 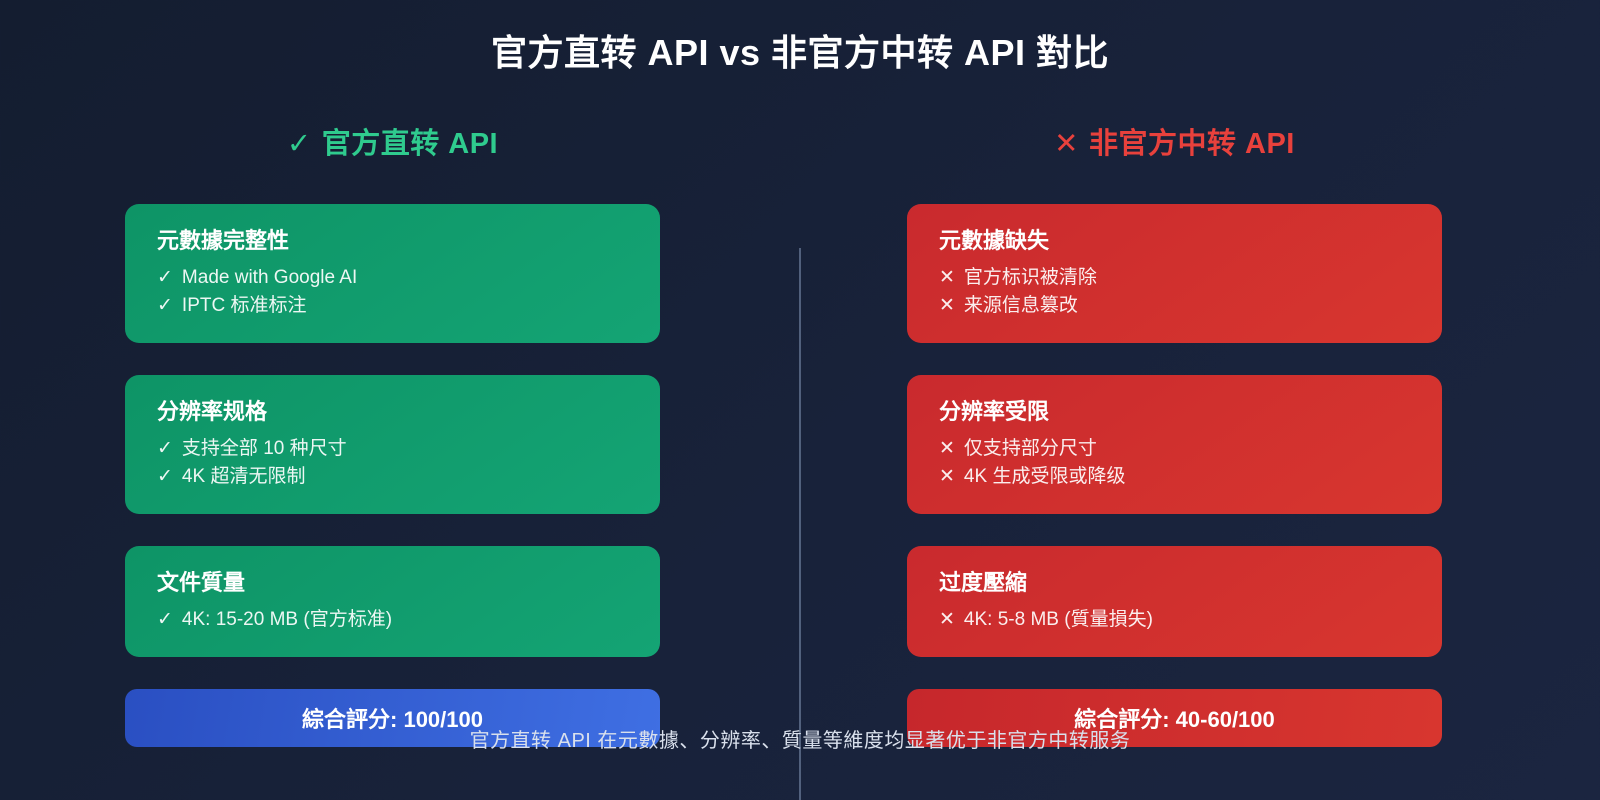 What do you see at coordinates (1030, 448) in the screenshot?
I see `feature-item-text: 仅支持部分尺寸` at bounding box center [1030, 448].